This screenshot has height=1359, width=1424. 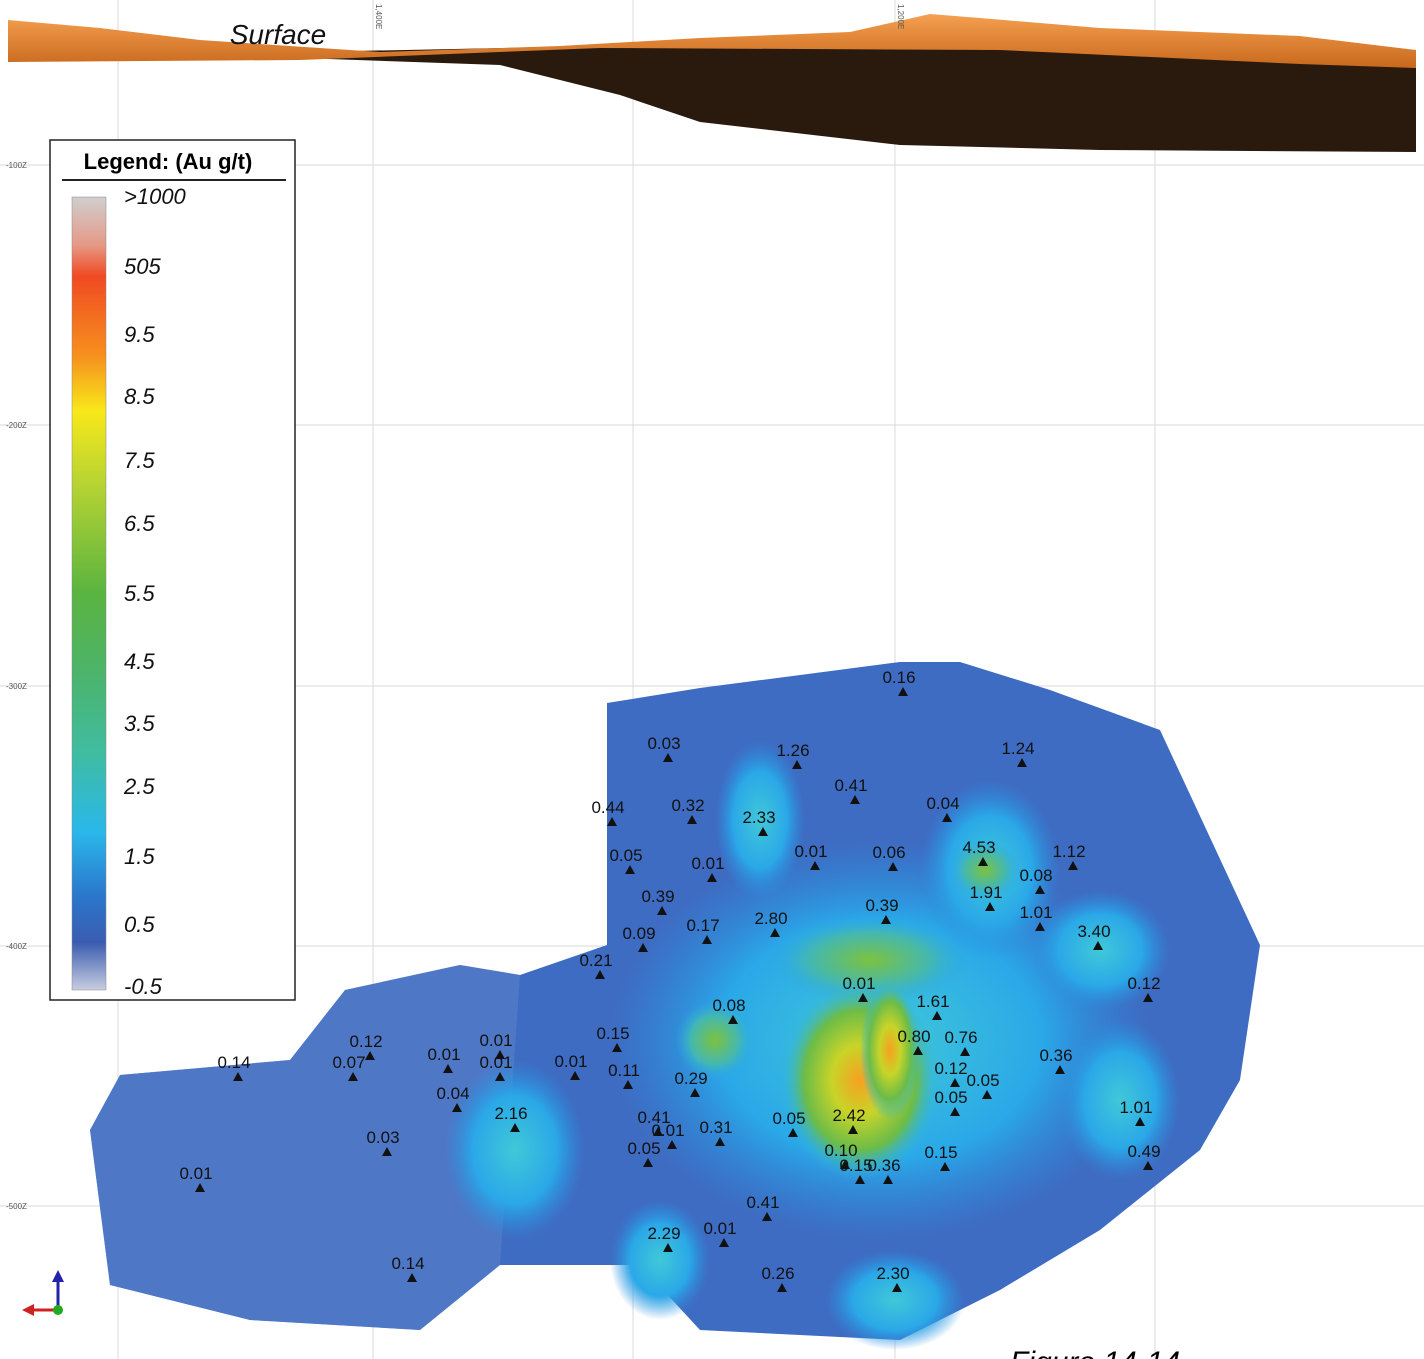 I want to click on bedrock, so click(x=712, y=99).